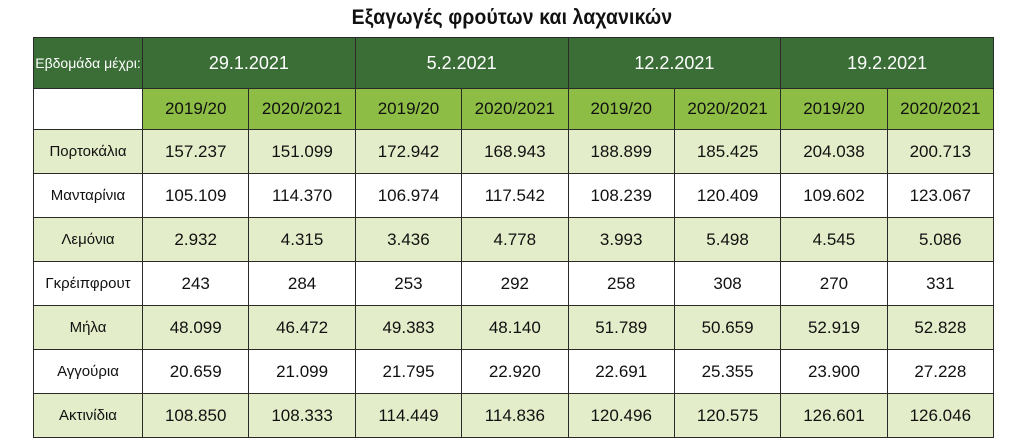 This screenshot has width=1024, height=438. What do you see at coordinates (621, 151) in the screenshot?
I see `table-cell: 188.899` at bounding box center [621, 151].